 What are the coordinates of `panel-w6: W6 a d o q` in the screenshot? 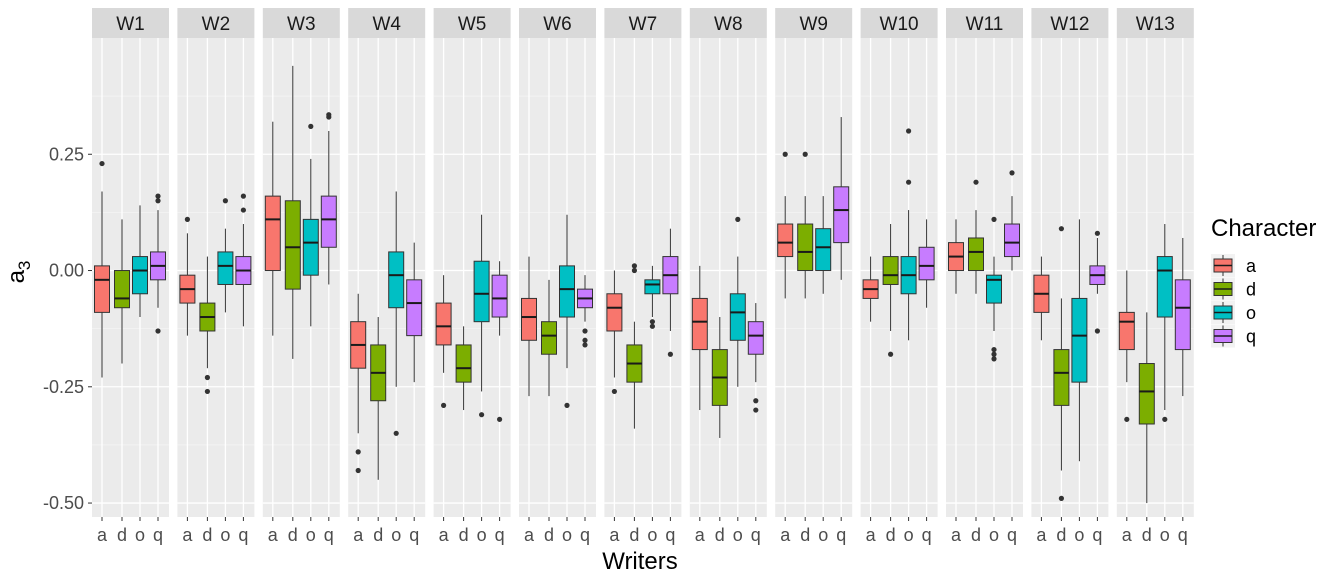 It's located at (557, 276).